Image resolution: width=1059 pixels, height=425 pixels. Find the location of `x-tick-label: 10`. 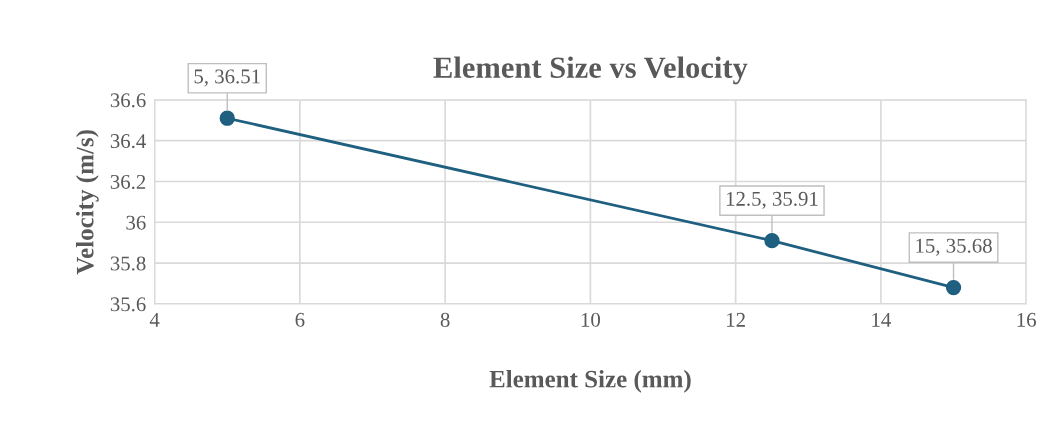

x-tick-label: 10 is located at coordinates (591, 319).